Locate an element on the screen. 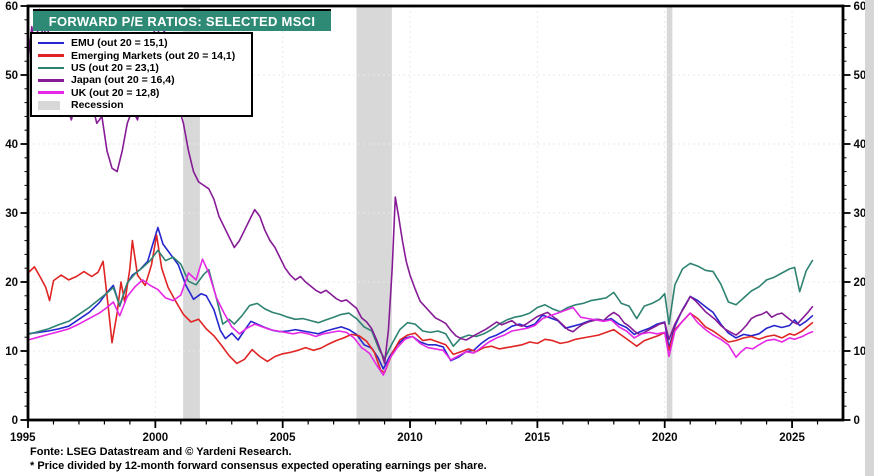 The width and height of the screenshot is (874, 476). chart-title-bar: FORWARD P/E RATIOS: SELECTED MSCI is located at coordinates (182, 20).